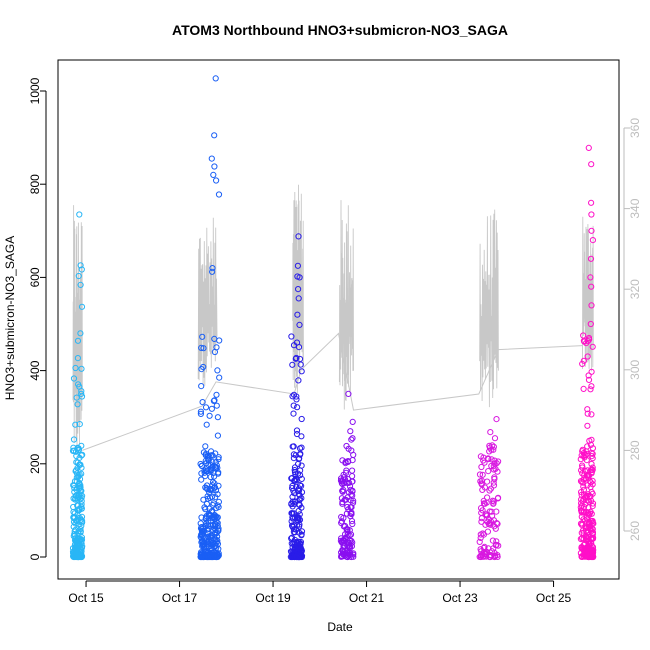  What do you see at coordinates (35, 370) in the screenshot?
I see `y-tick-label: 400` at bounding box center [35, 370].